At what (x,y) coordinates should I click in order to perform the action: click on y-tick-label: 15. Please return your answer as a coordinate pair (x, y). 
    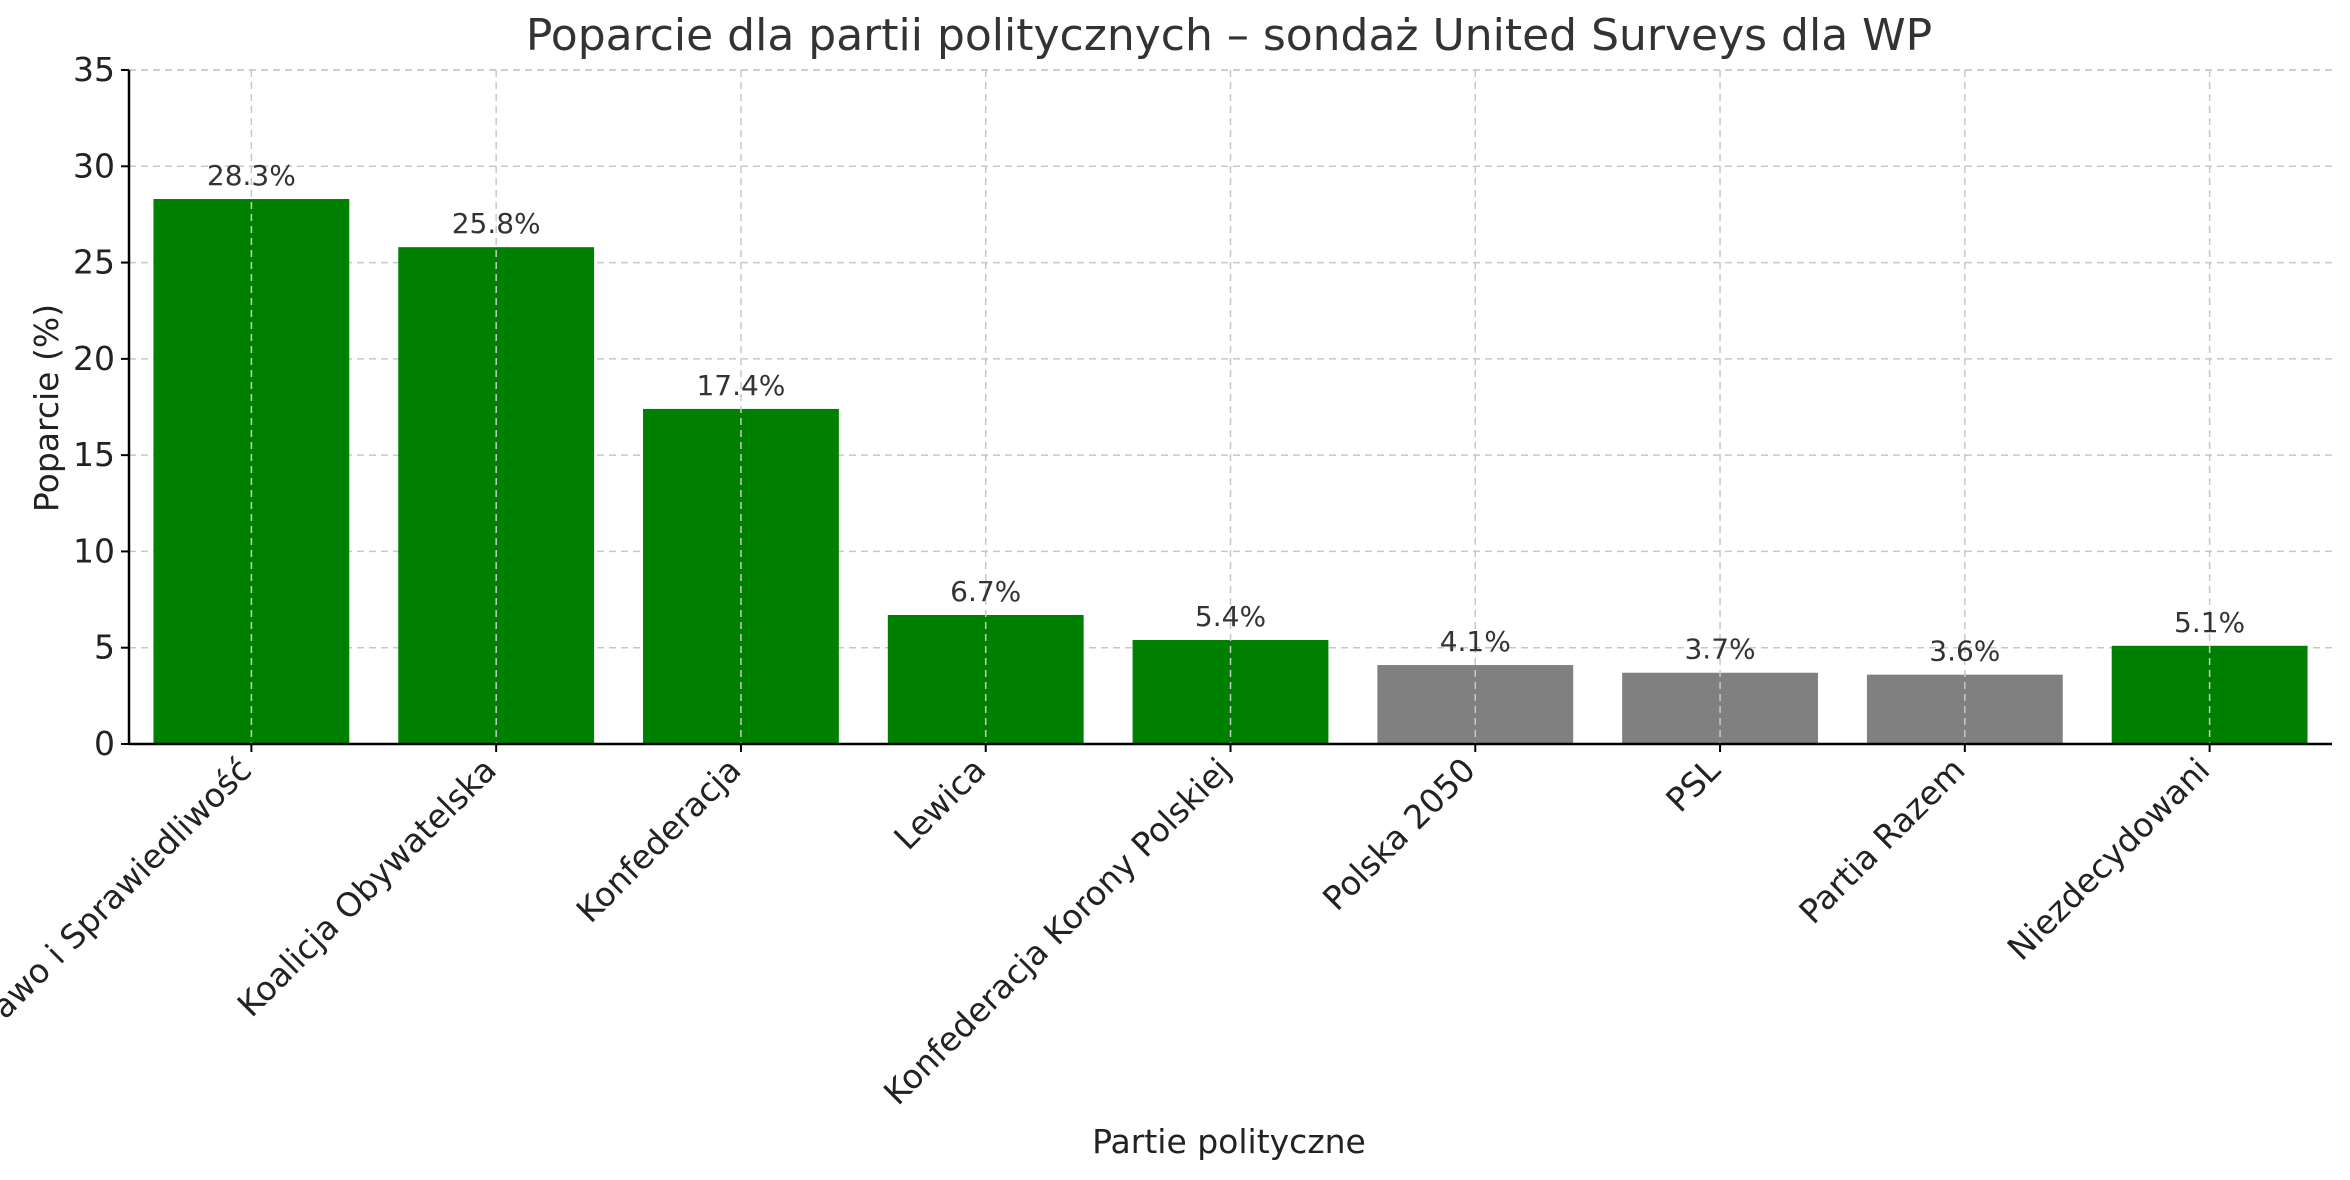
    Looking at the image, I should click on (94, 454).